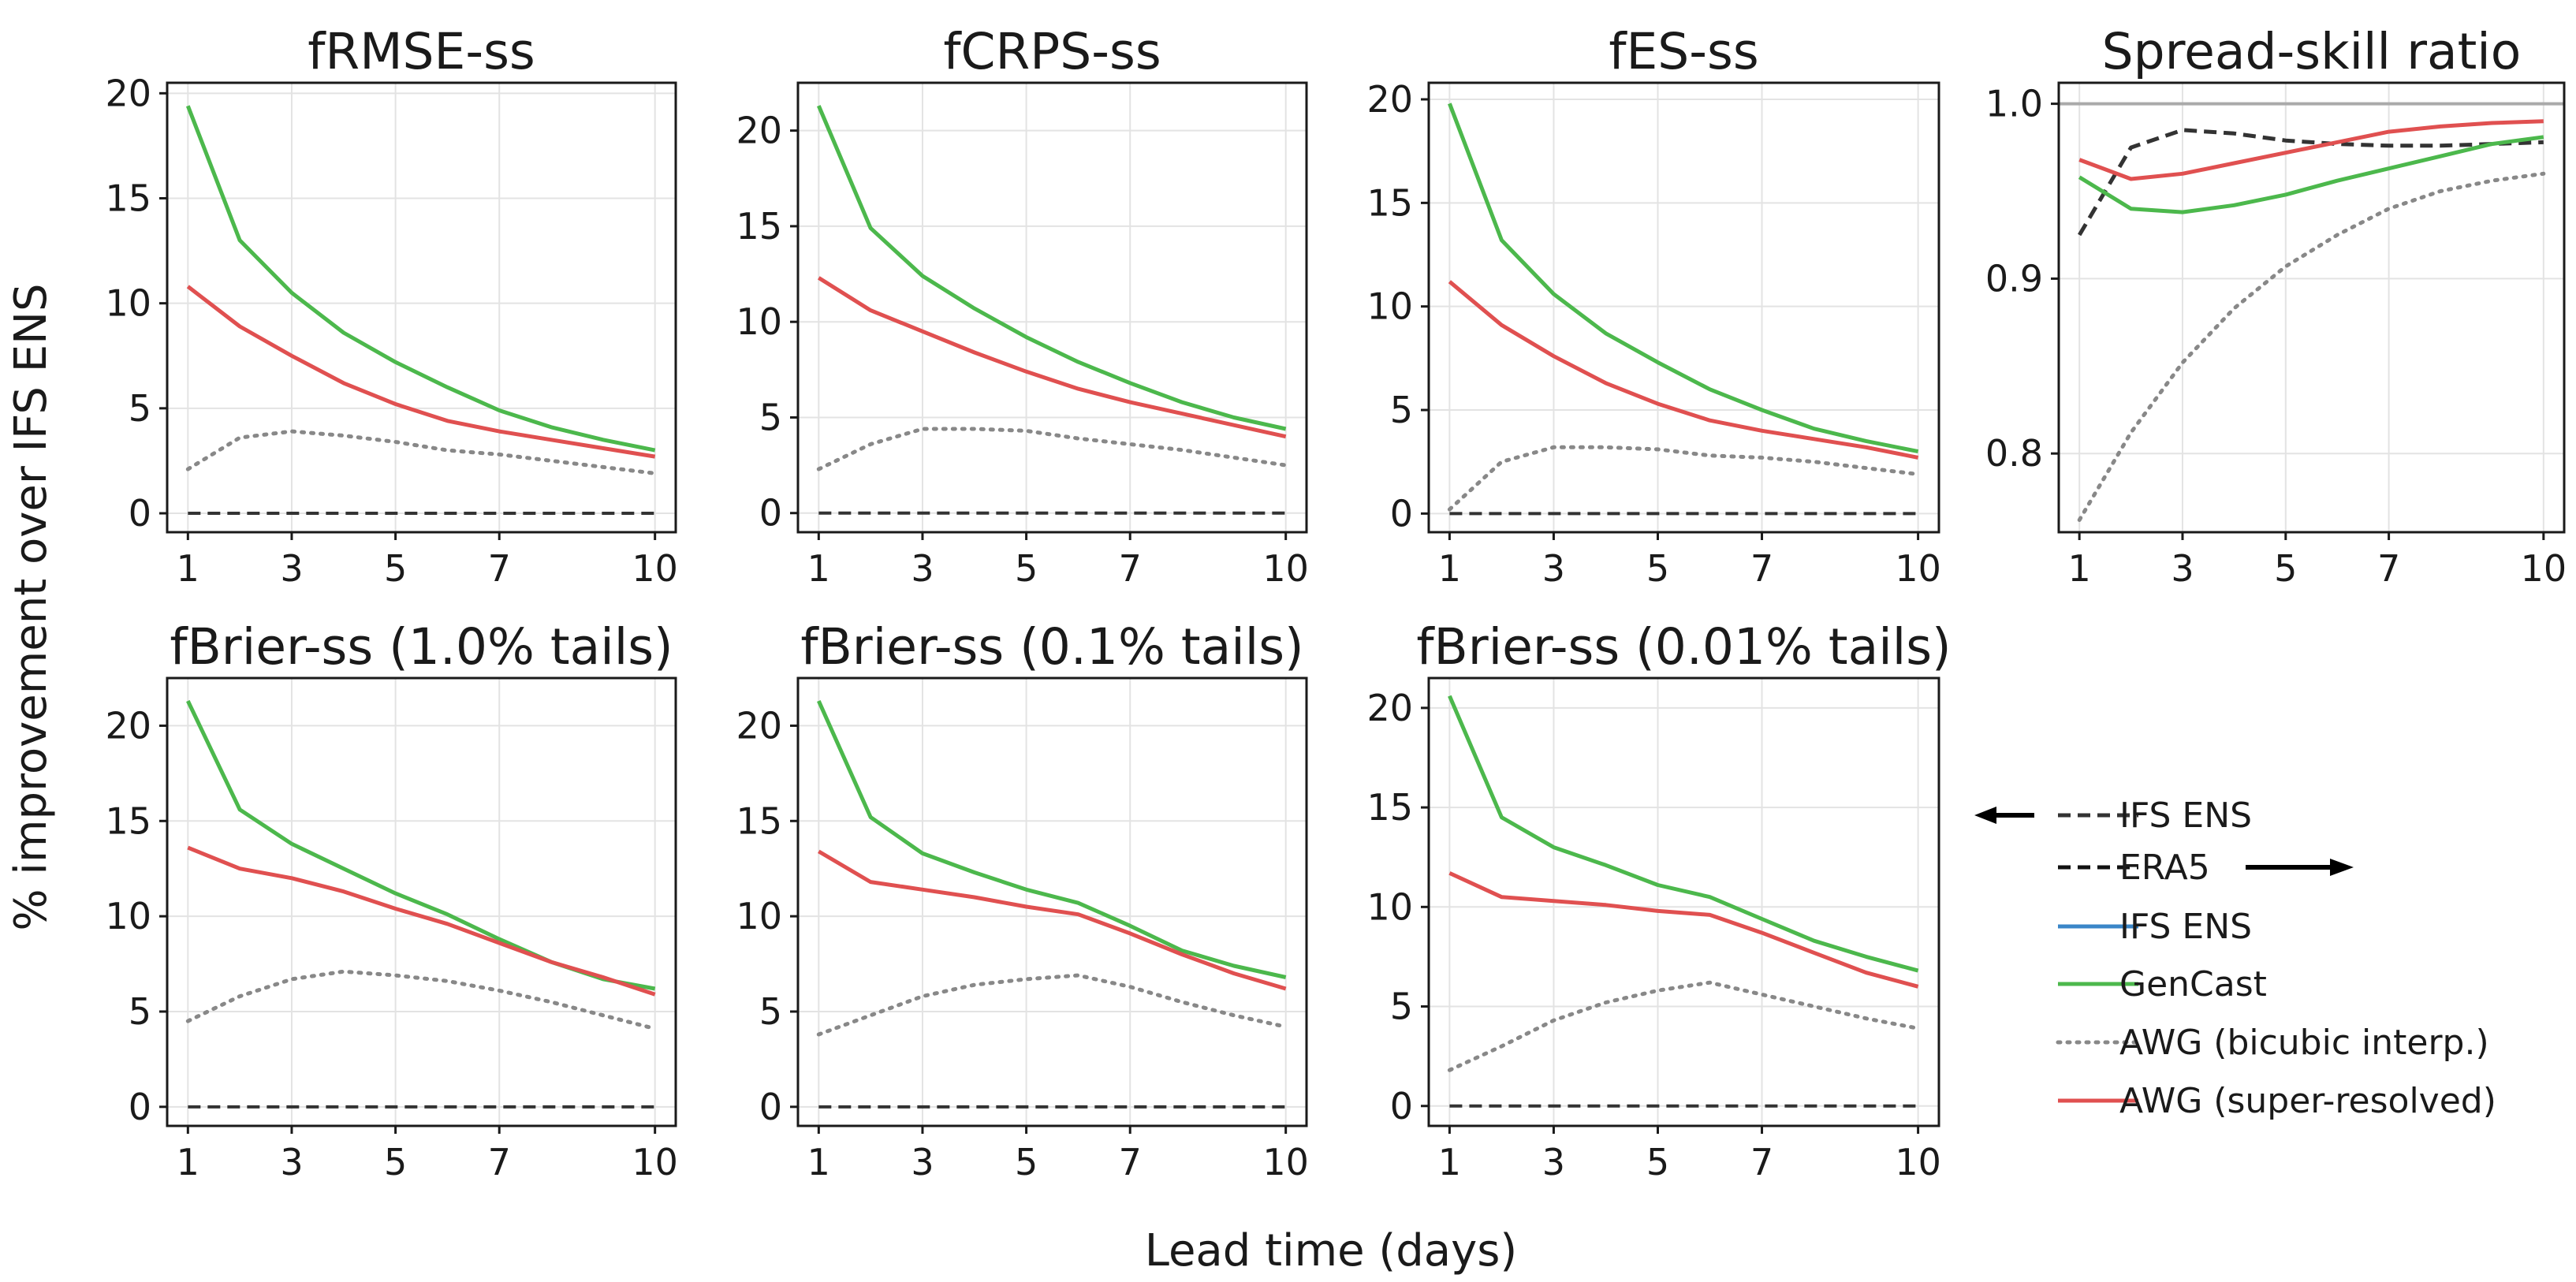 This screenshot has width=2576, height=1282. Describe the element at coordinates (2307, 1101) in the screenshot. I see `legend-label: AWG (super-resolved)` at that location.